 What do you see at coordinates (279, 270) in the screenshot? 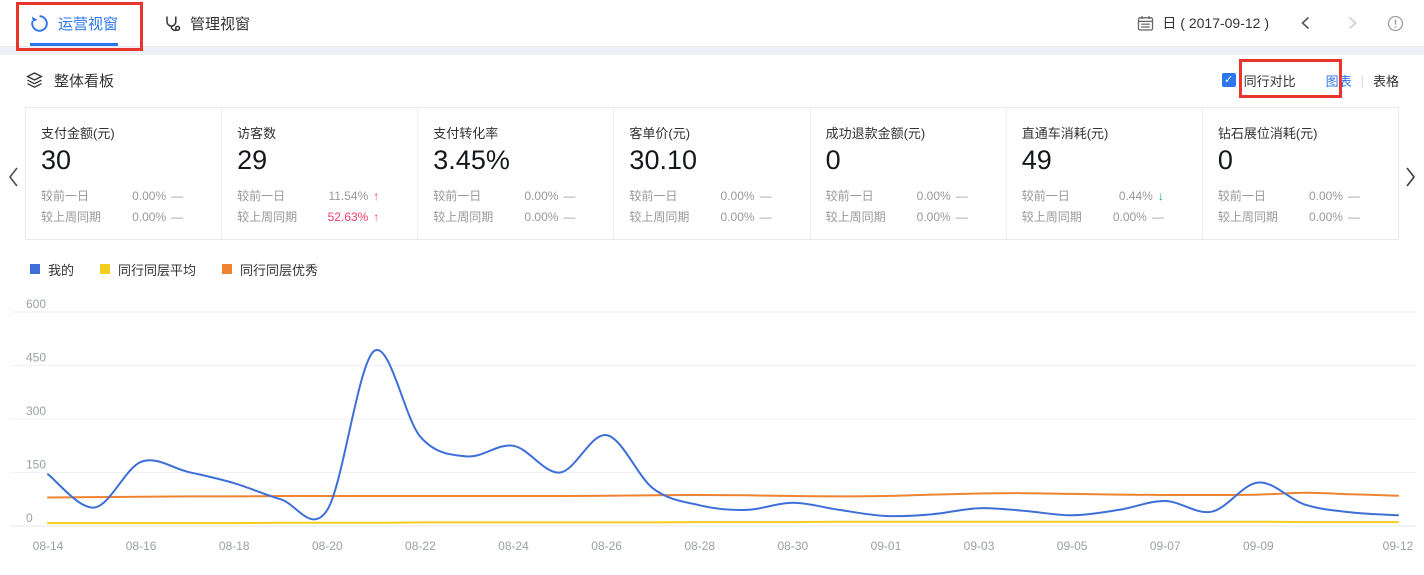
I see `legend-label: 同行同层优秀` at bounding box center [279, 270].